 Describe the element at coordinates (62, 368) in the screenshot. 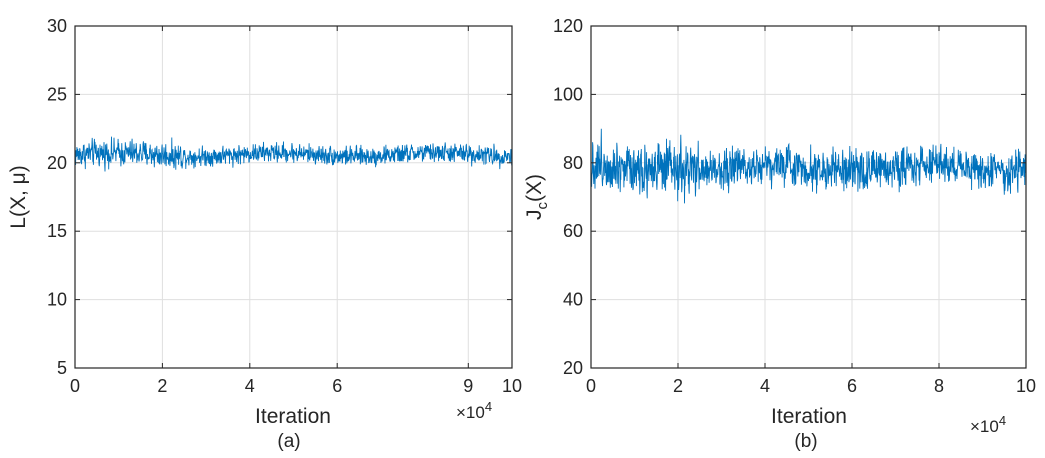

I see `y-tick-label: 5` at that location.